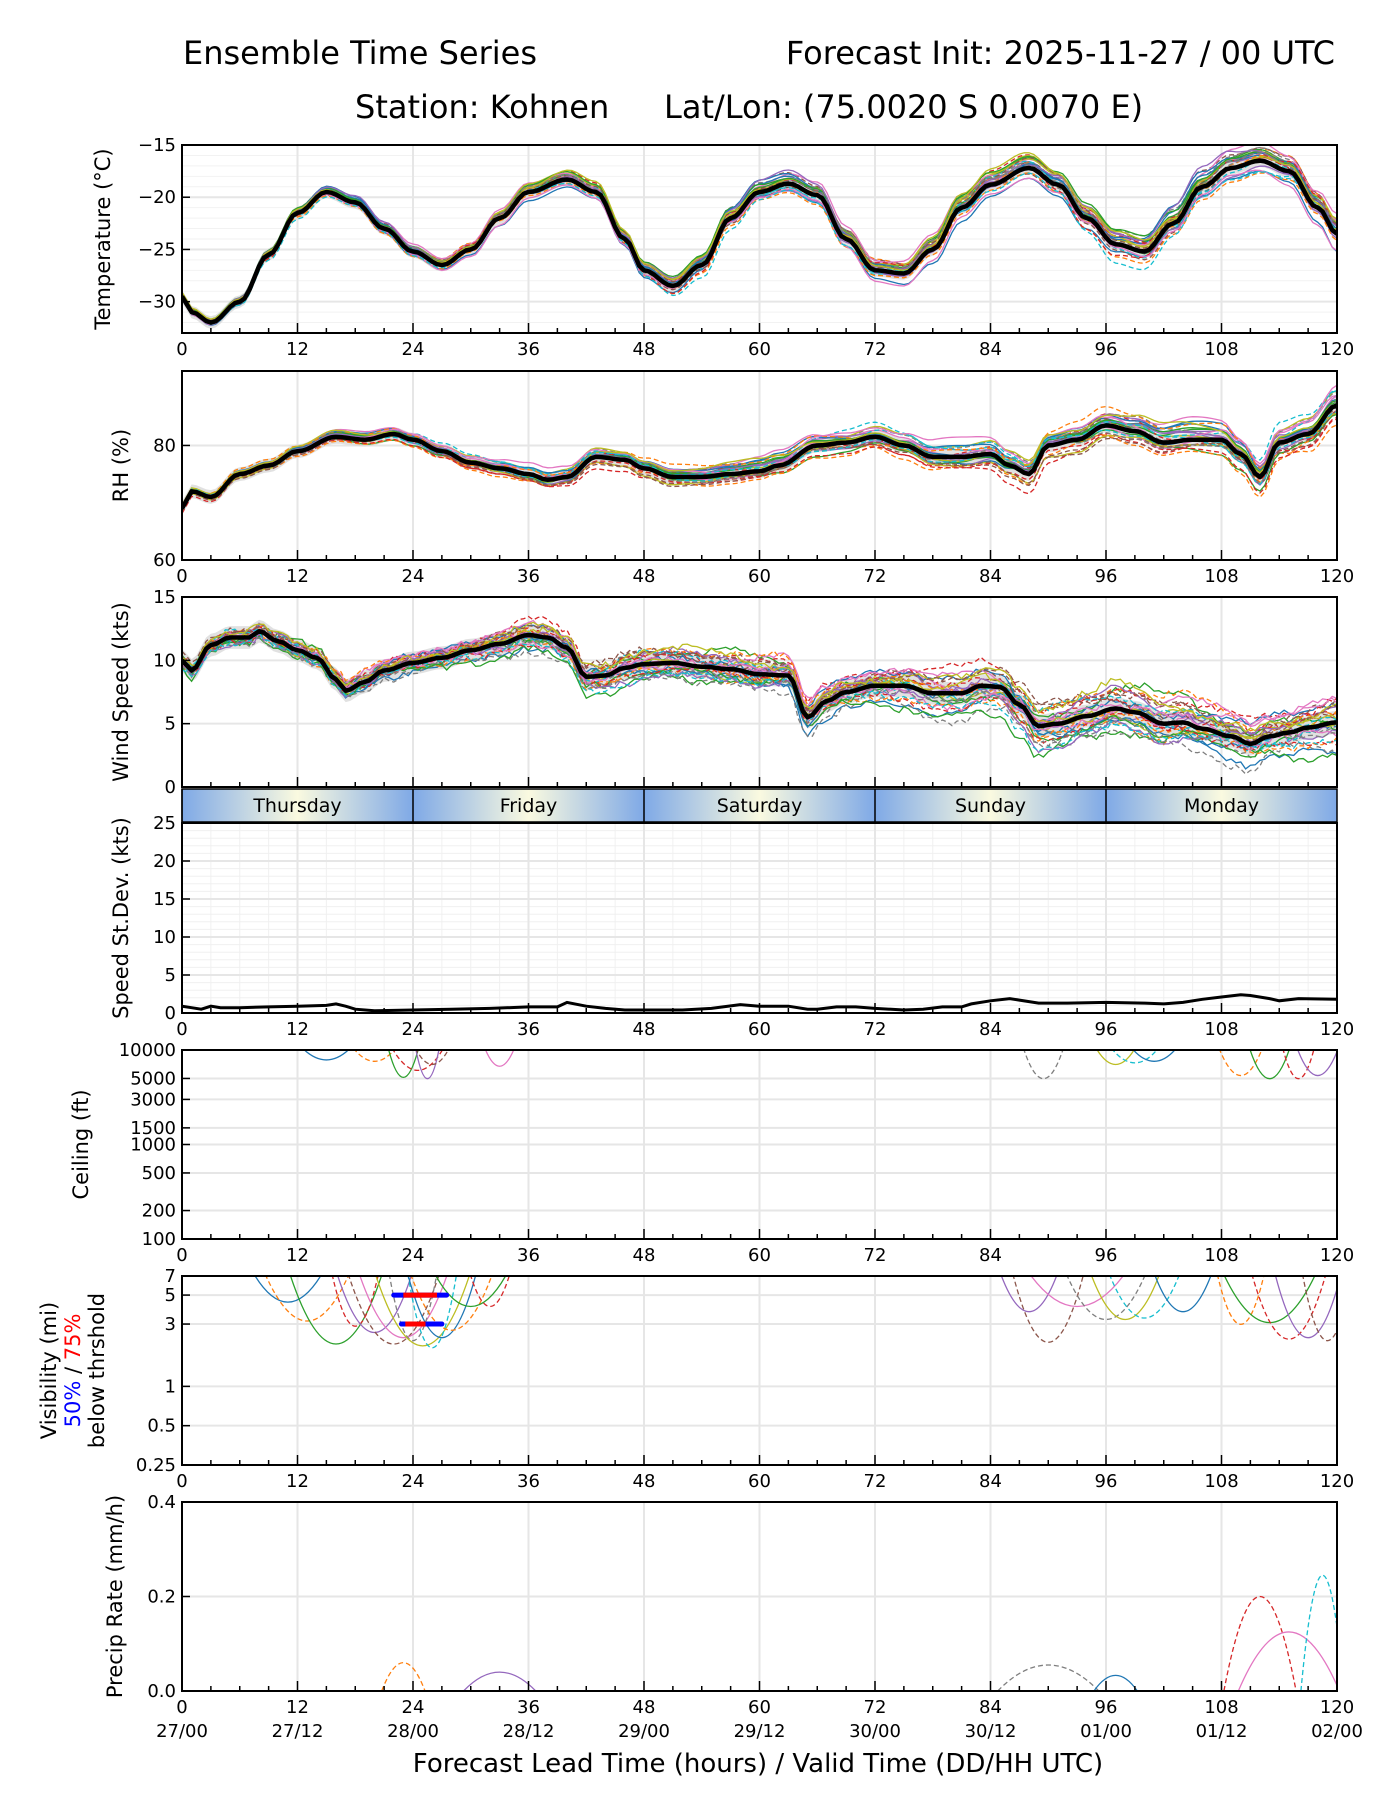 The height and width of the screenshot is (1800, 1400). I want to click on y-tick-label: 0.5, so click(161, 1426).